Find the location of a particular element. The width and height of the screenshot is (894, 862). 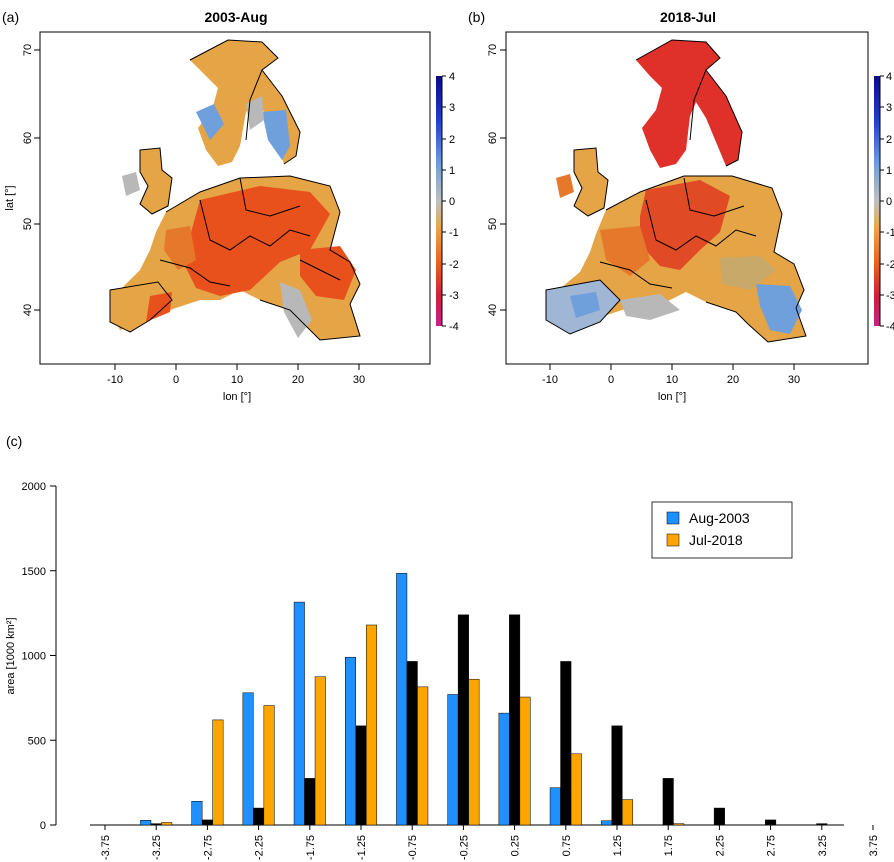

y-tick-label: 2000 is located at coordinates (34, 487).